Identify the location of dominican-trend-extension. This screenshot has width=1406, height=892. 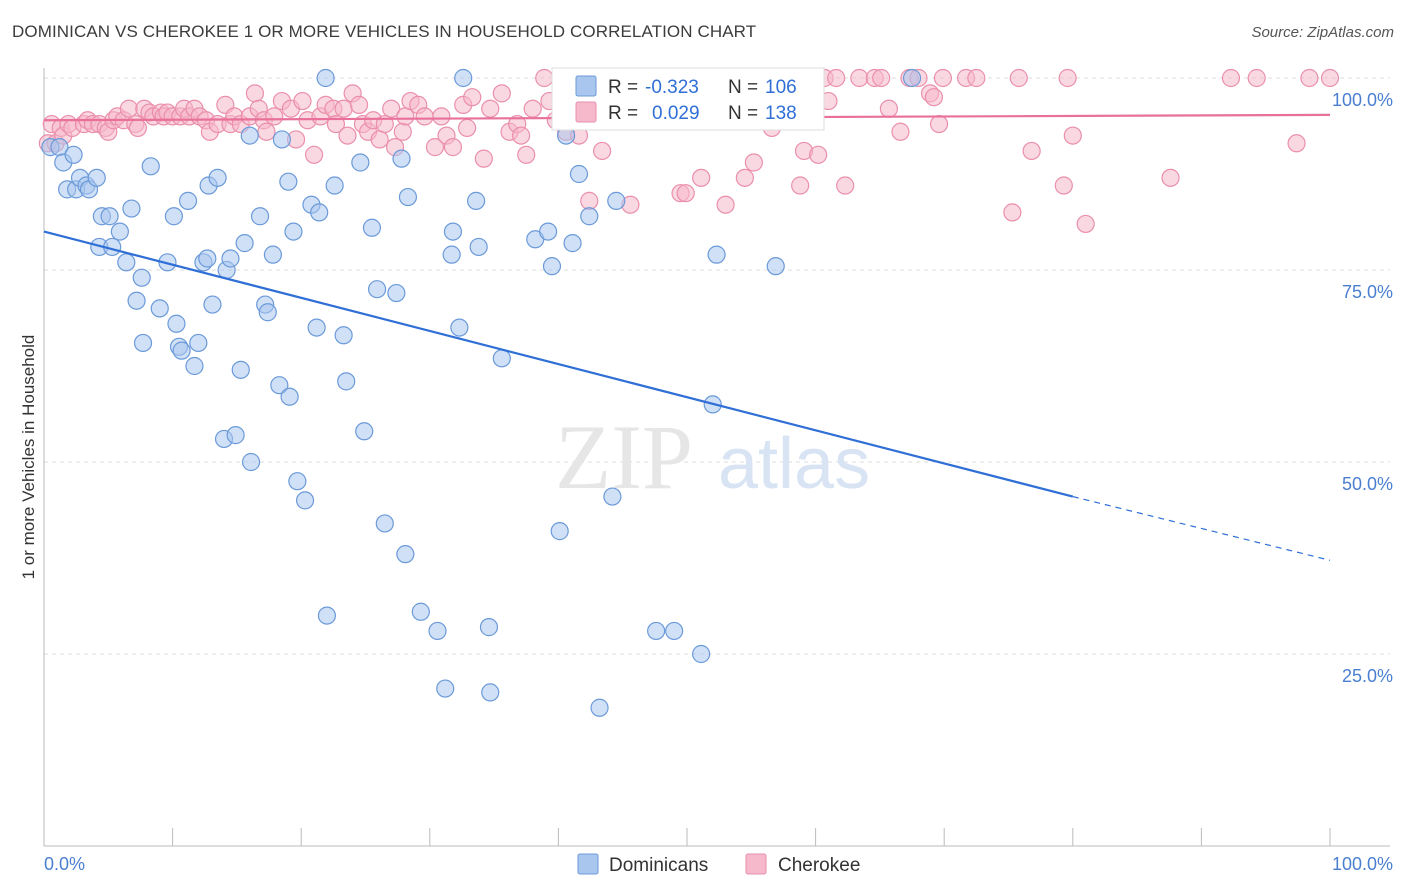
(1201, 528).